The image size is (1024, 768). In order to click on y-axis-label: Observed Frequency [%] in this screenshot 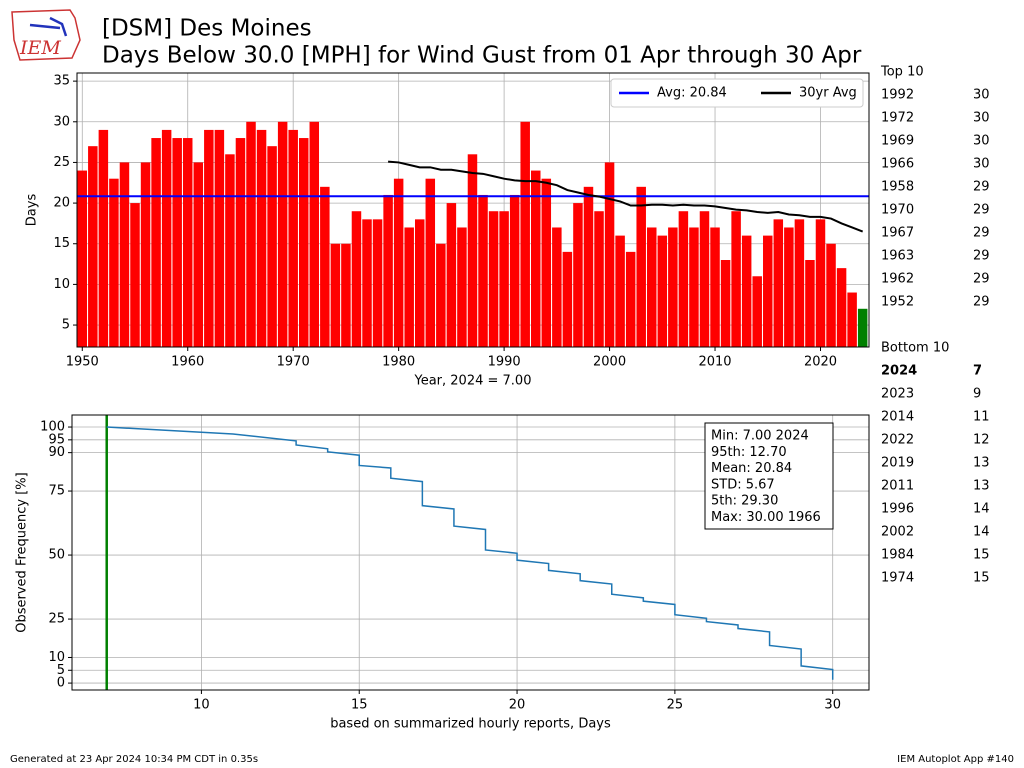, I will do `click(22, 552)`.